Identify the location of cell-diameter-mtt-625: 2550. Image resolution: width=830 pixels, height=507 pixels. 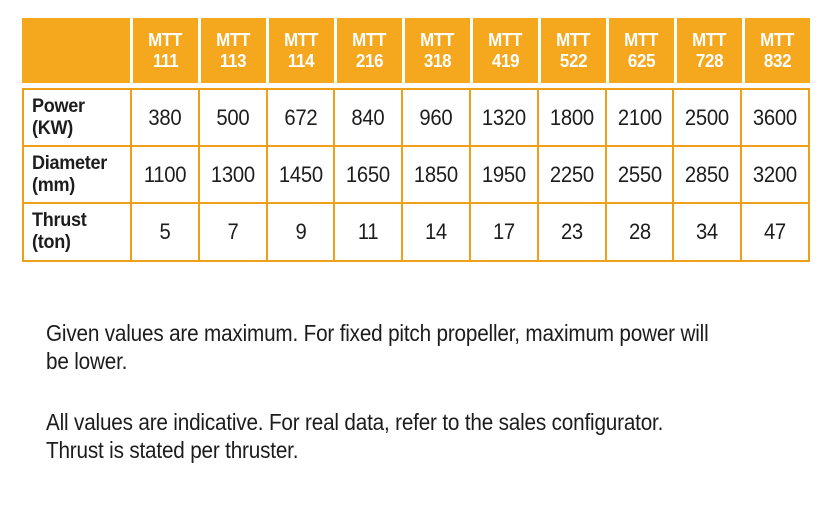
(639, 174).